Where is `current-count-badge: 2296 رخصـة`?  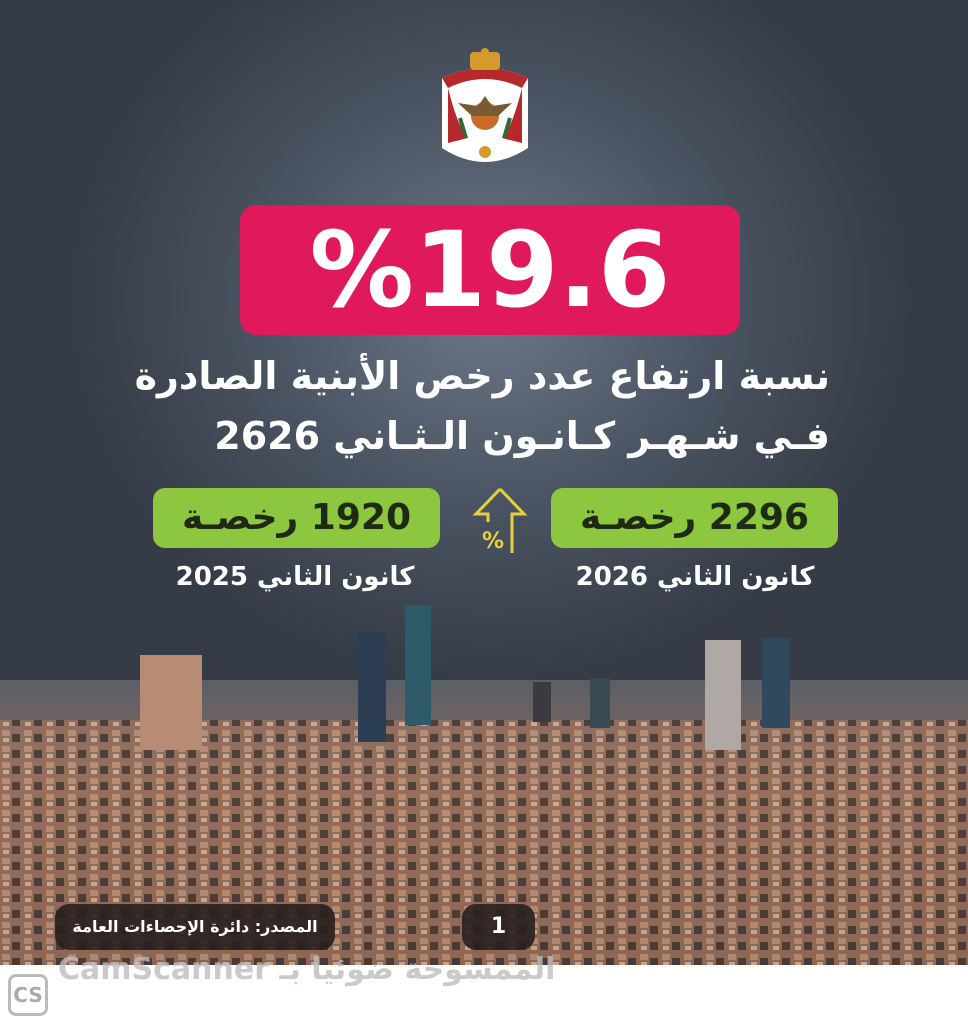 current-count-badge: 2296 رخصـة is located at coordinates (694, 518).